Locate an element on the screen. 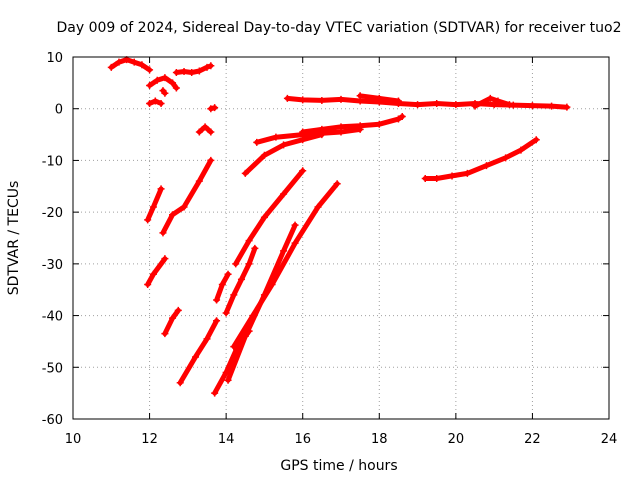  y-tick-label: -50 is located at coordinates (52, 368).